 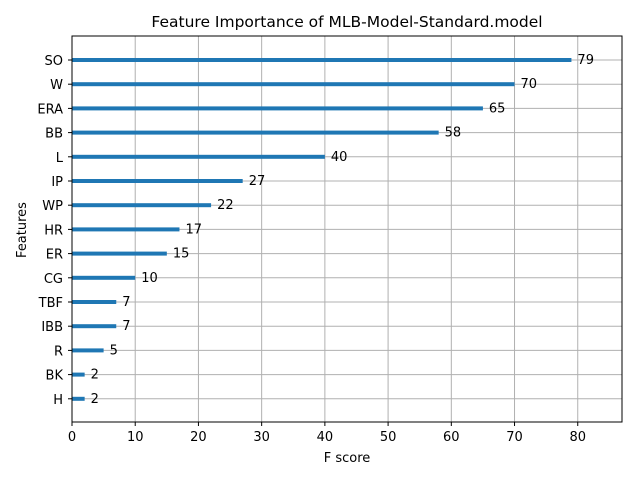 What do you see at coordinates (339, 157) in the screenshot?
I see `bar-value-label: 40` at bounding box center [339, 157].